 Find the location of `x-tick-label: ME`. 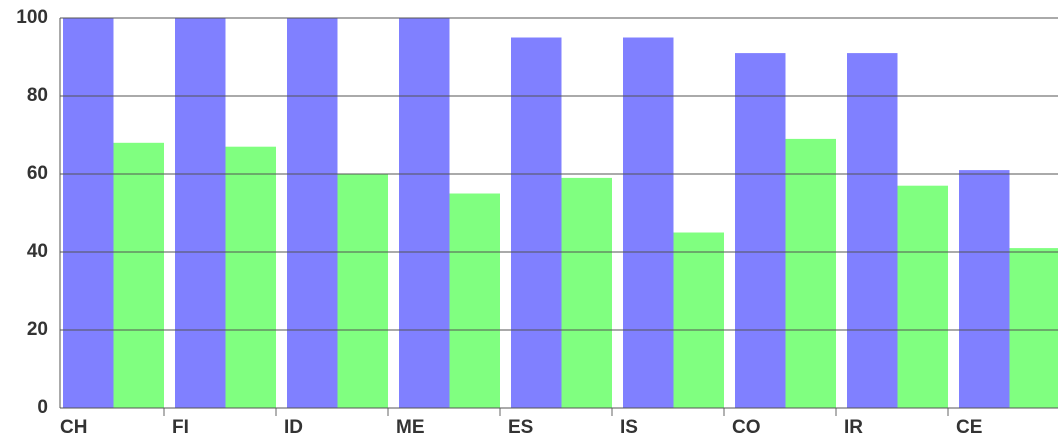

x-tick-label: ME is located at coordinates (410, 427).